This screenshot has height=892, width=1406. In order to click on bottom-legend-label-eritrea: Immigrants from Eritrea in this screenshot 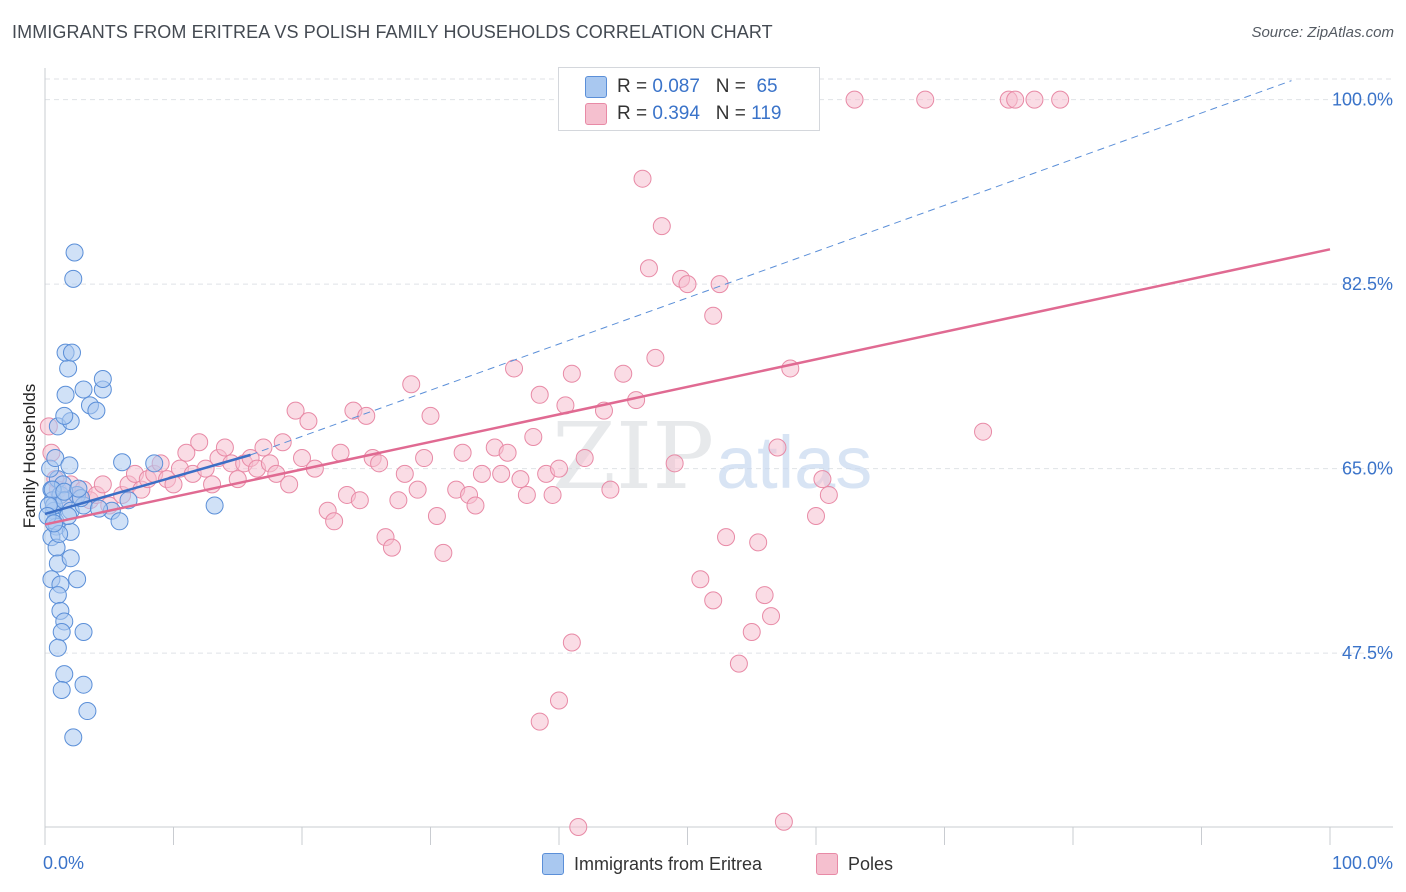, I will do `click(668, 863)`.